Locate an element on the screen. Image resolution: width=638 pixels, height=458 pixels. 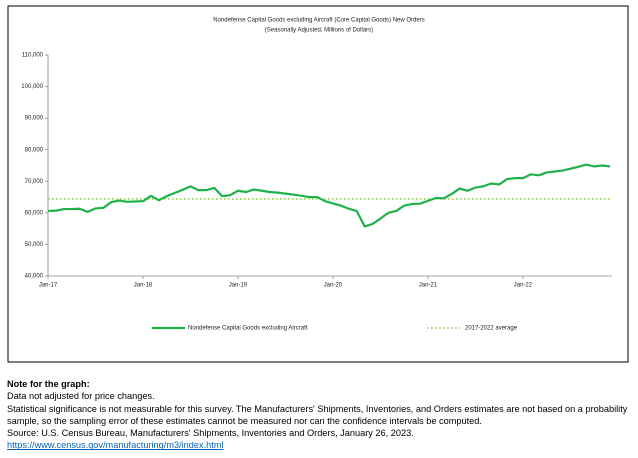
y-tick-label: 90,000 is located at coordinates (34, 119).